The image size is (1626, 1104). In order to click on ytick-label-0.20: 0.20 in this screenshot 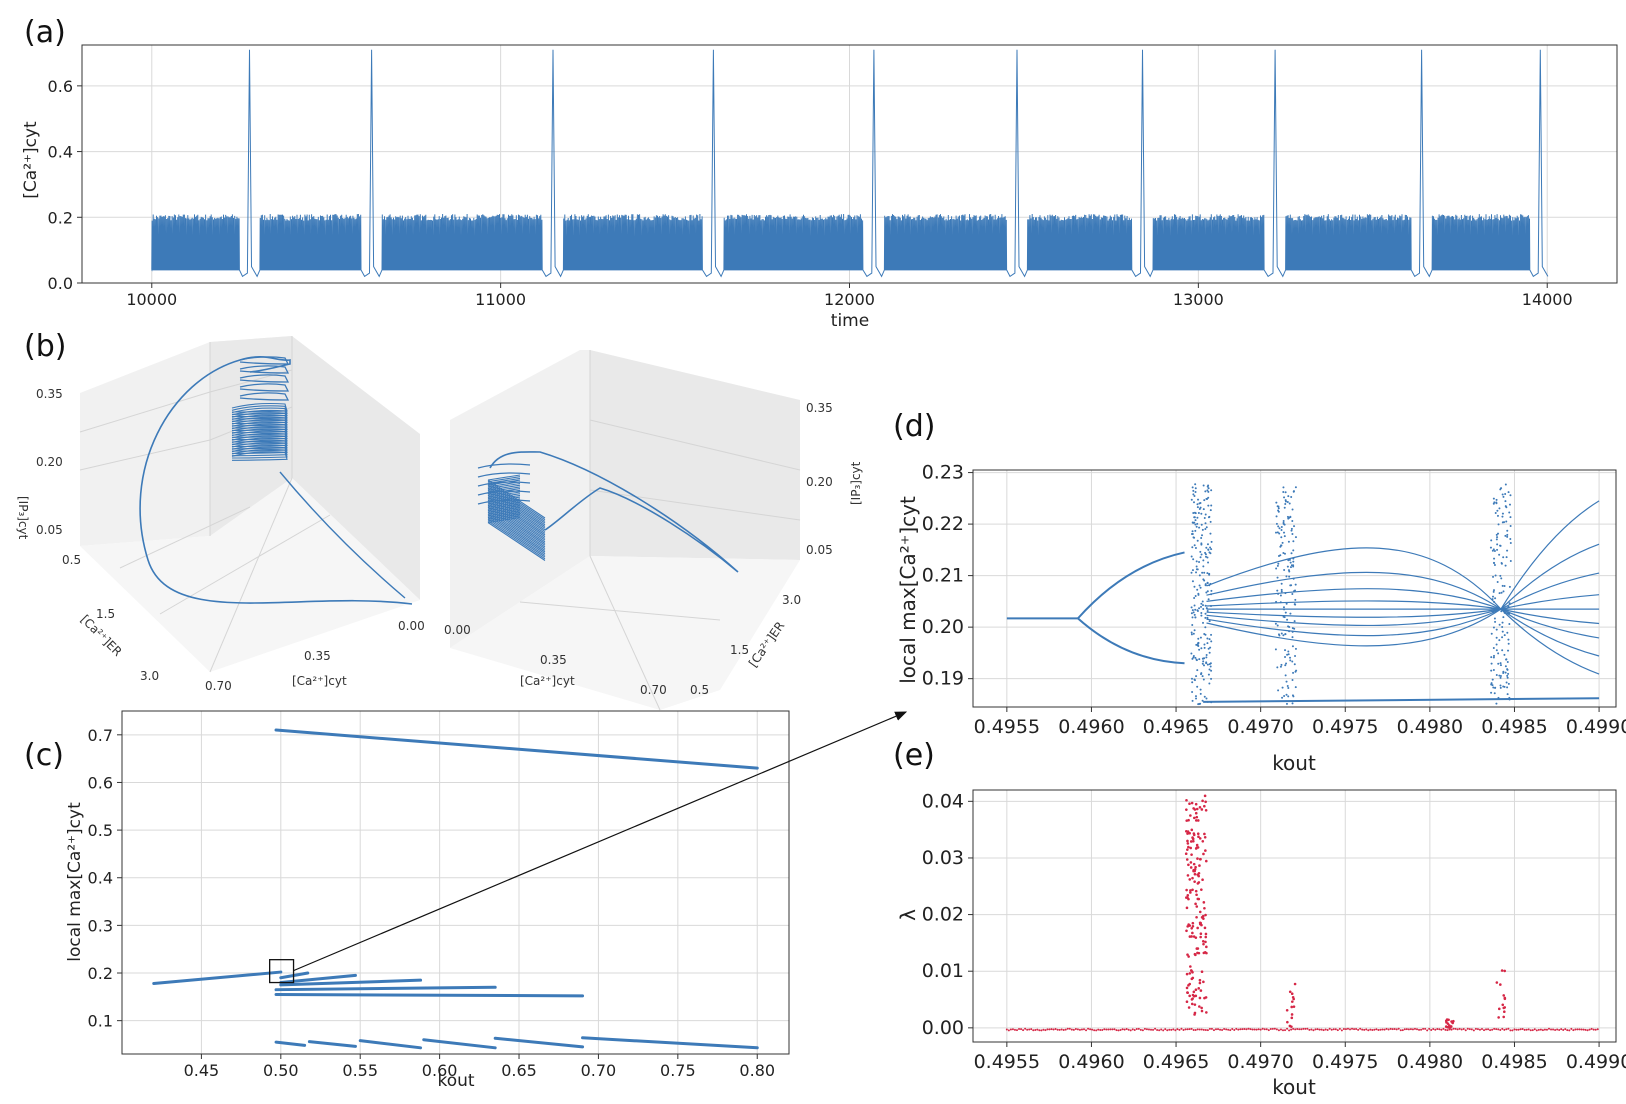, I will do `click(943, 627)`.